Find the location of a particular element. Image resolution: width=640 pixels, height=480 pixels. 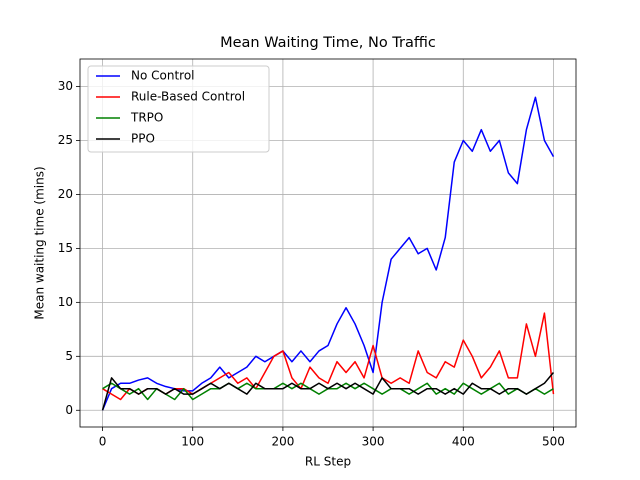

y-tick-label: 25 is located at coordinates (65, 140).